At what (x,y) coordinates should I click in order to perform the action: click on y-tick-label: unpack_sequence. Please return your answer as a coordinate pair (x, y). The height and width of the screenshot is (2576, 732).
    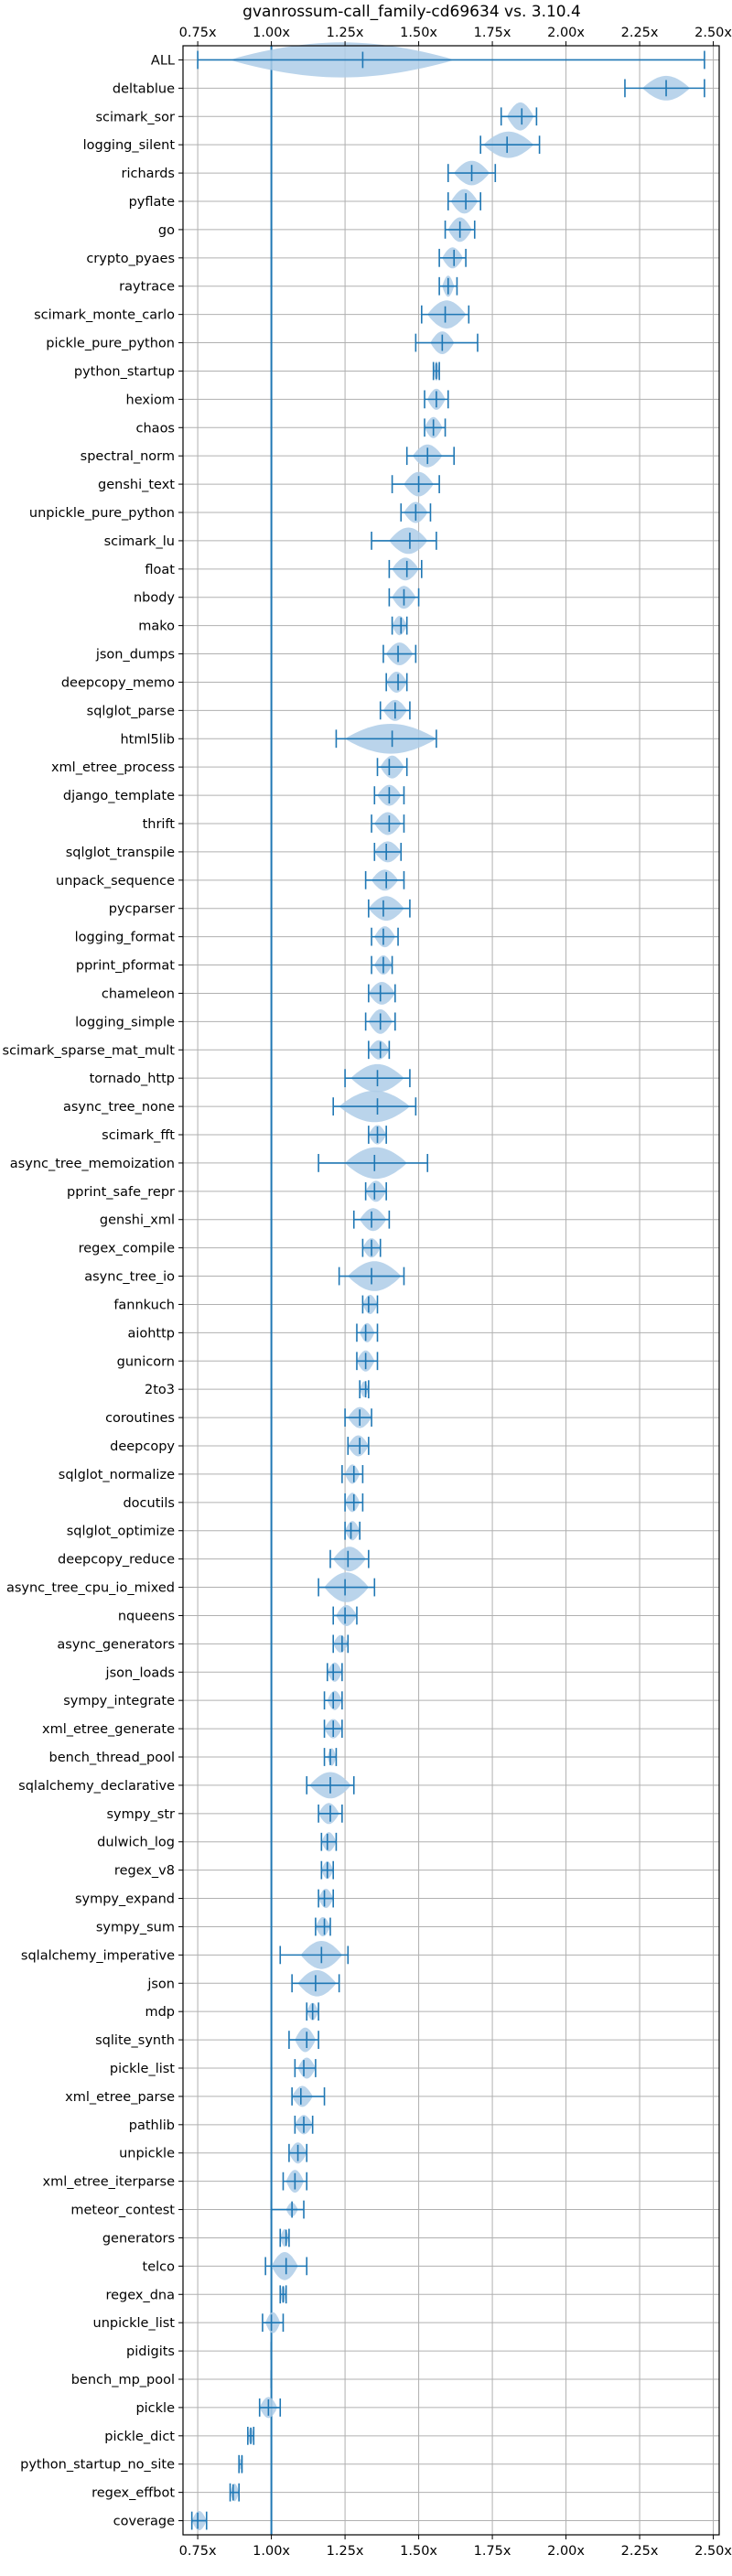
    Looking at the image, I should click on (116, 881).